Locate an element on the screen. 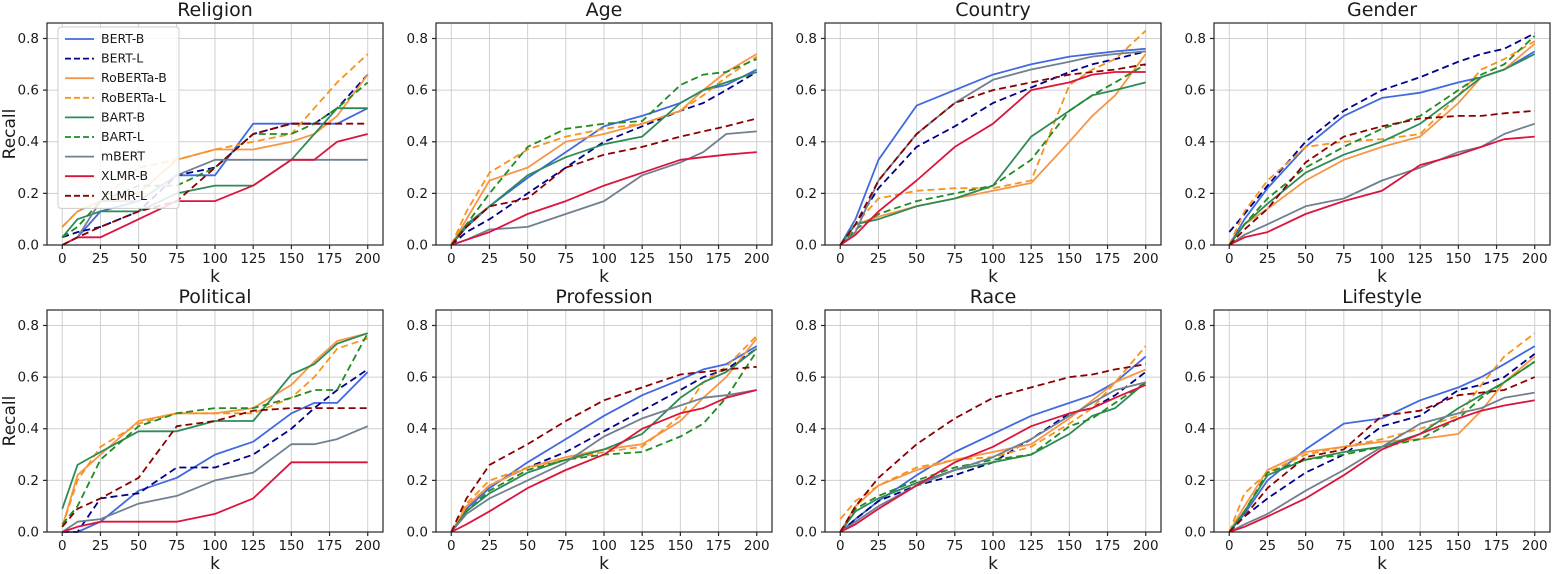  legend-label: RoBERTa-B is located at coordinates (134, 77).